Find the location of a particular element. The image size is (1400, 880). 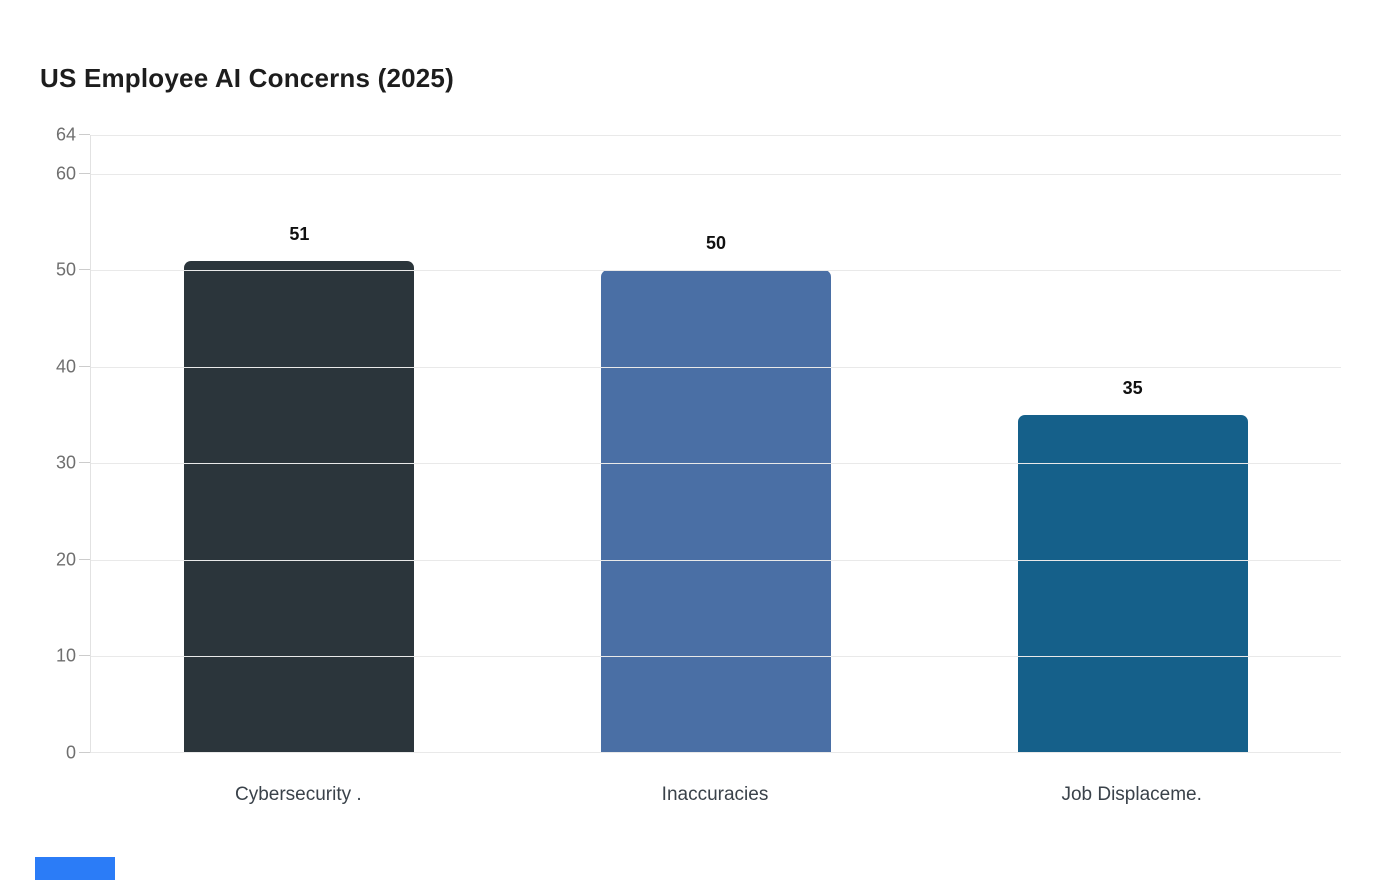

x-category-label: Job Displaceme. is located at coordinates (1131, 794).